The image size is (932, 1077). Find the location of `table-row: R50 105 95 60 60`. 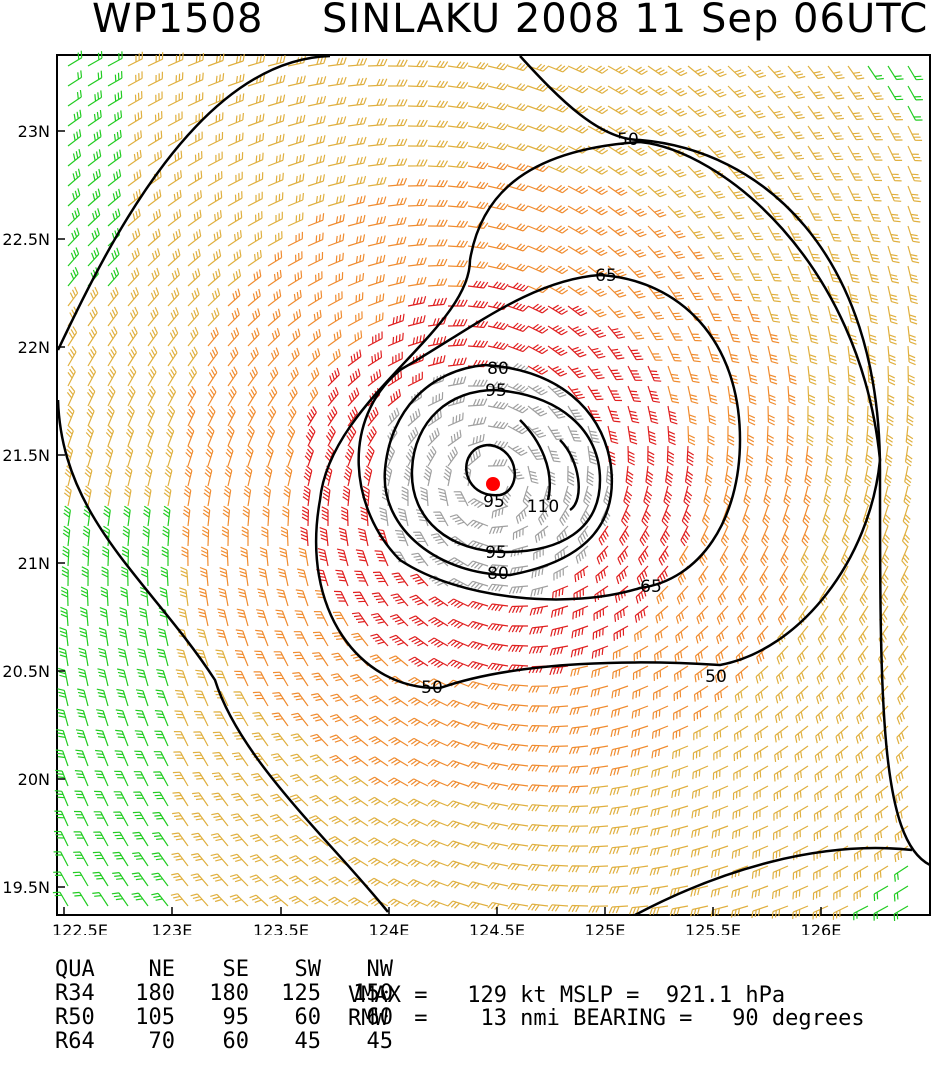

table-row: R50 105 95 60 60 is located at coordinates (197, 1017).